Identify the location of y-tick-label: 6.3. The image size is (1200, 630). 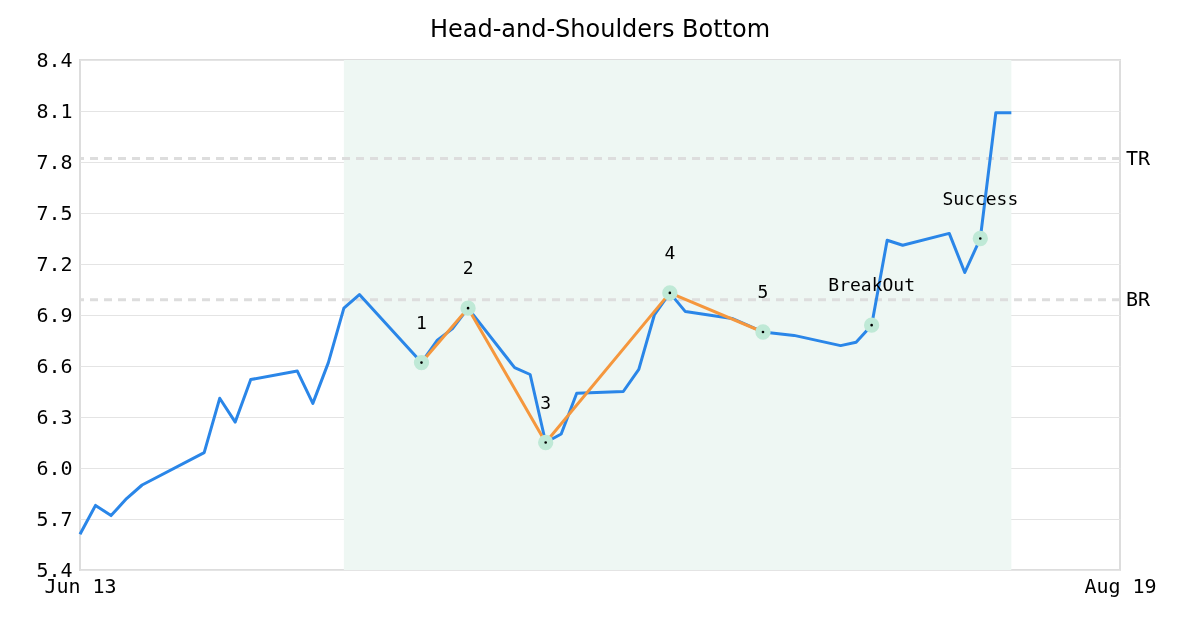
(54, 416).